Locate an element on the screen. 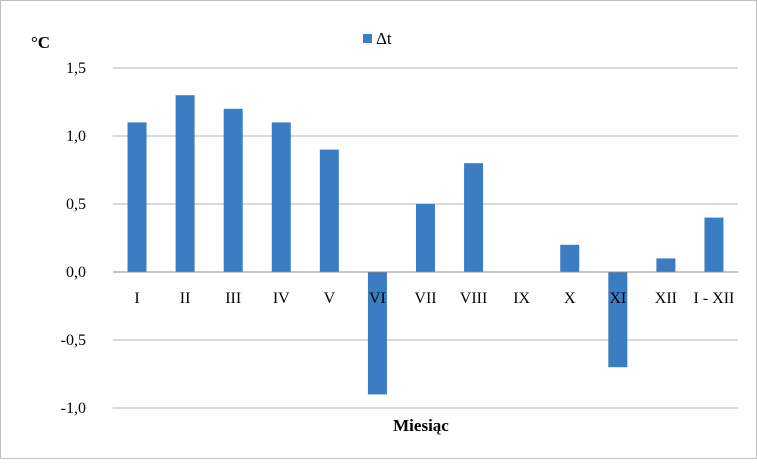 This screenshot has height=465, width=757. y-tick-labels: 1,5 1,0 0,5 0,0 -0,5 -1,0 is located at coordinates (73, 238).